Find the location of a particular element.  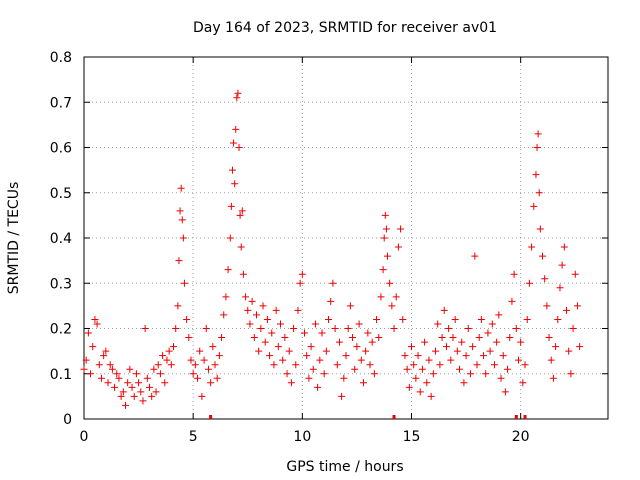

y-axis-label: SRMTID / TECUs is located at coordinates (14, 238).